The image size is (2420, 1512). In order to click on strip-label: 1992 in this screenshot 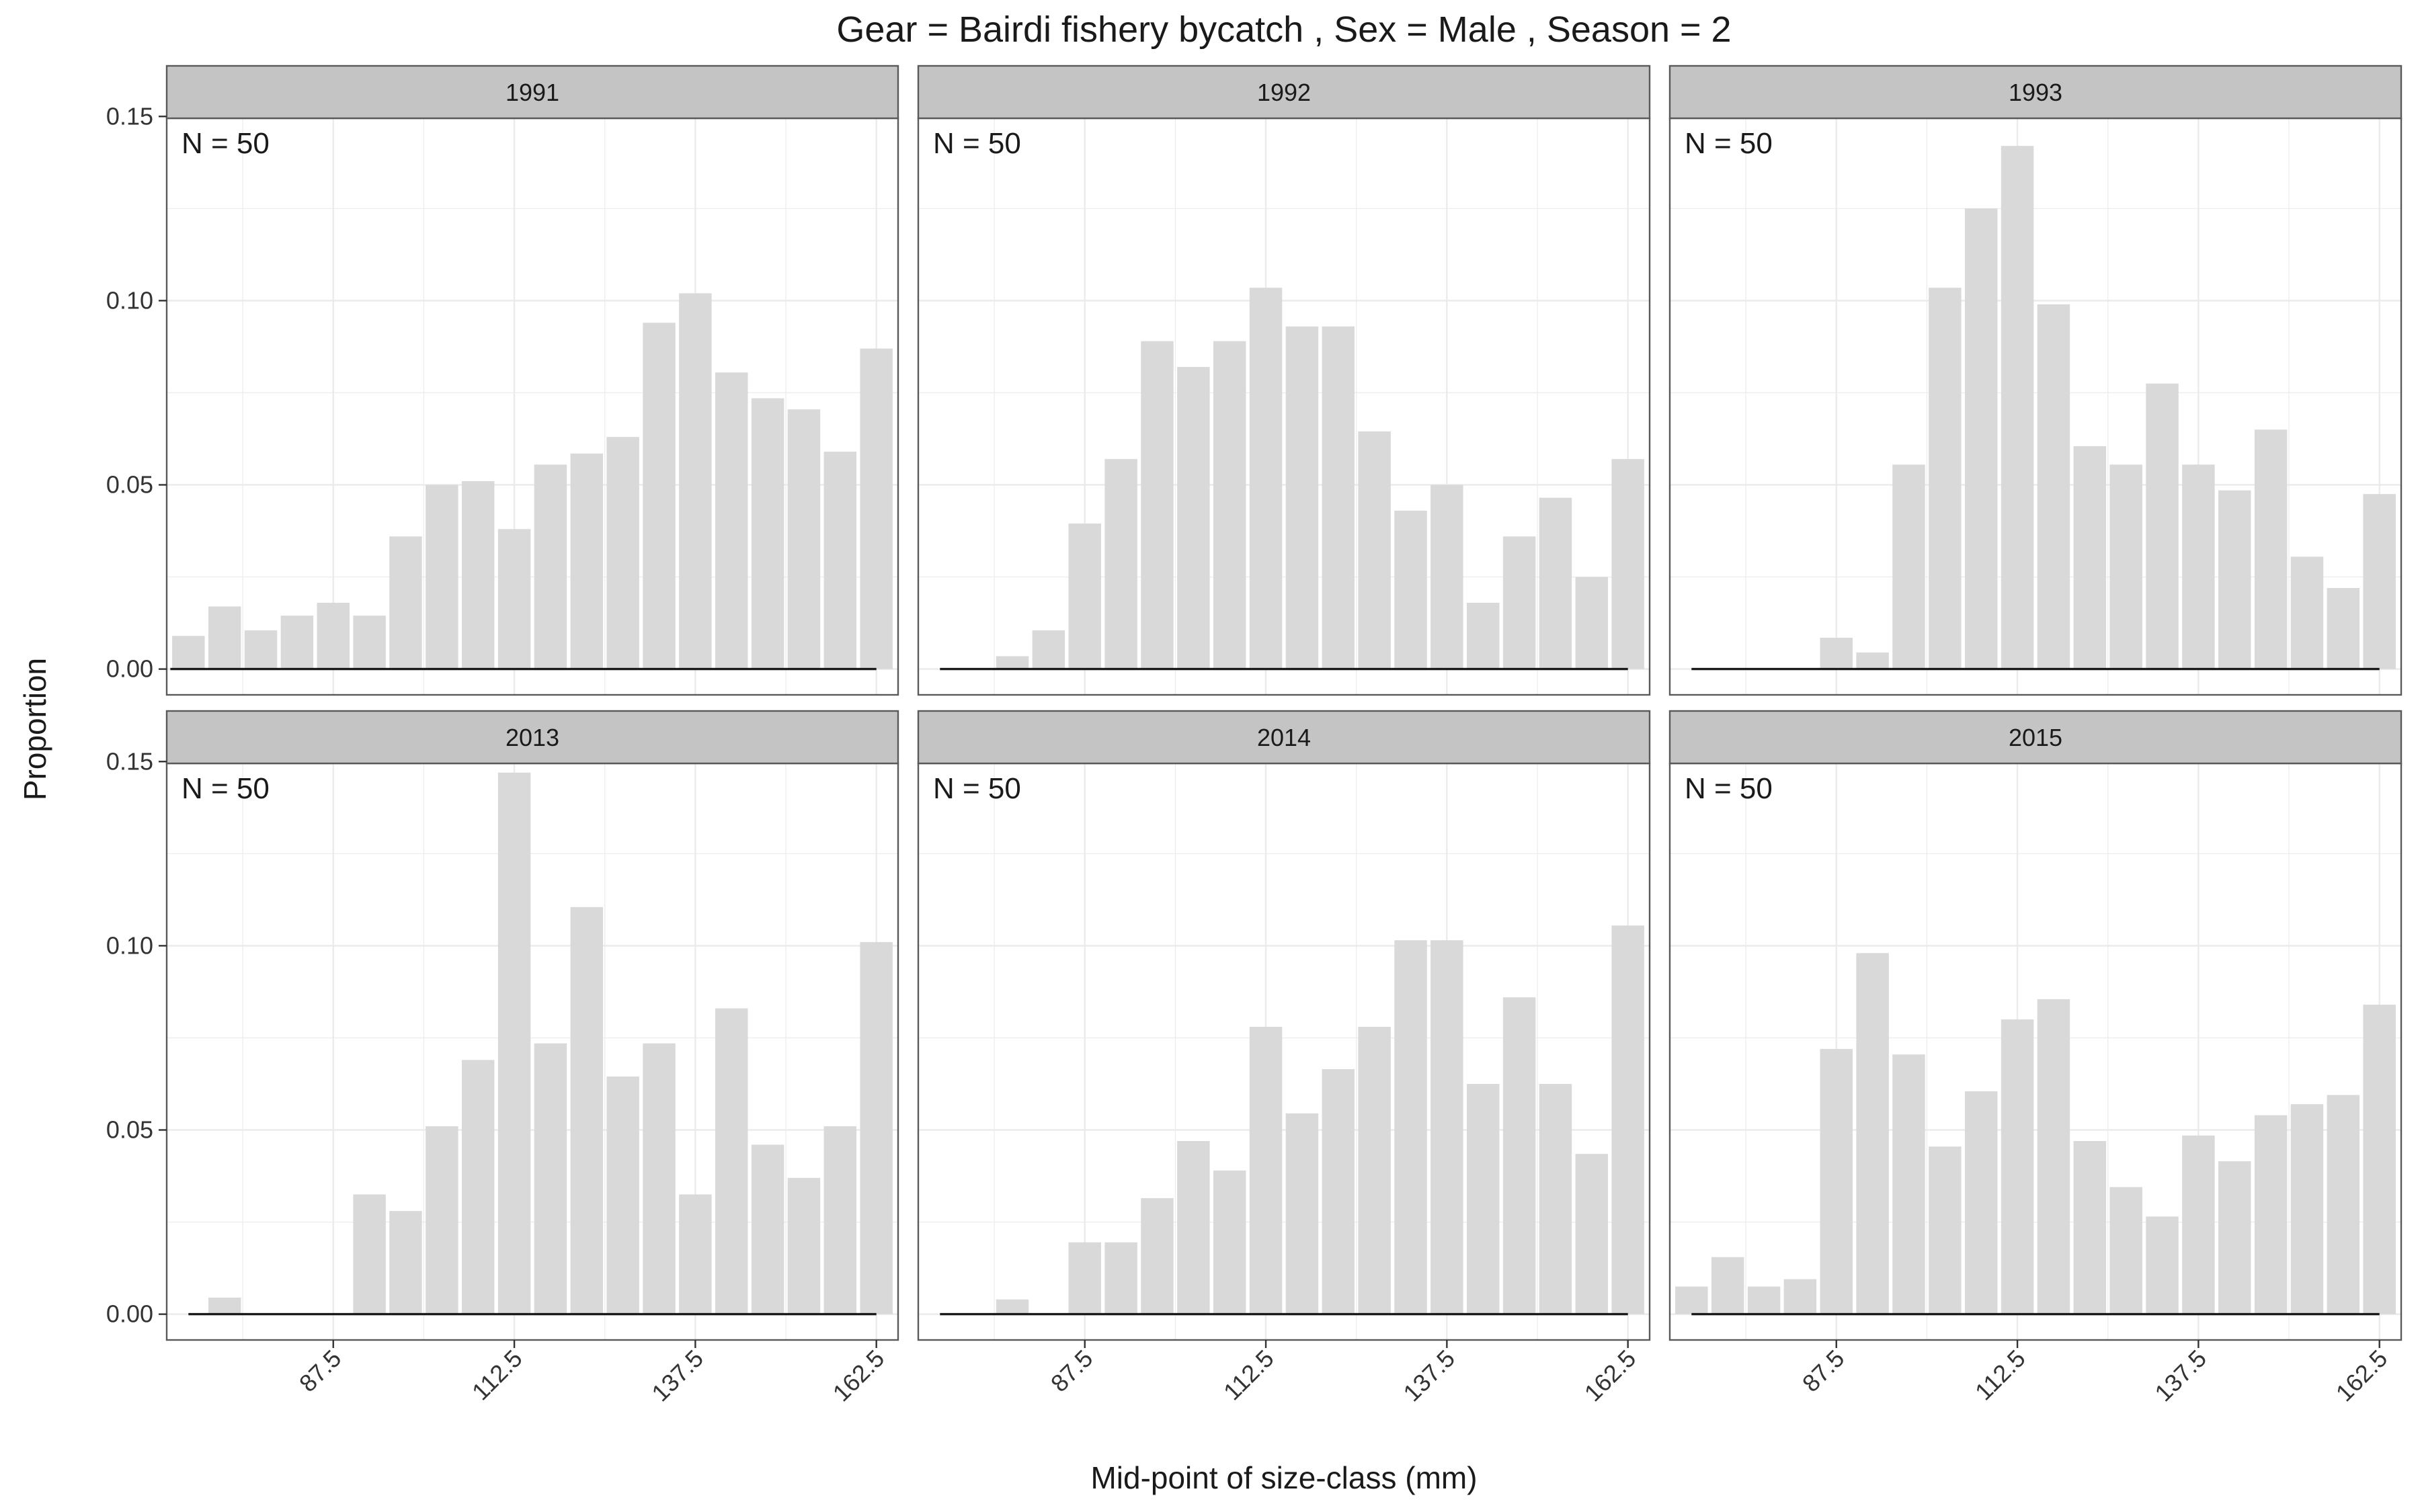, I will do `click(1284, 92)`.